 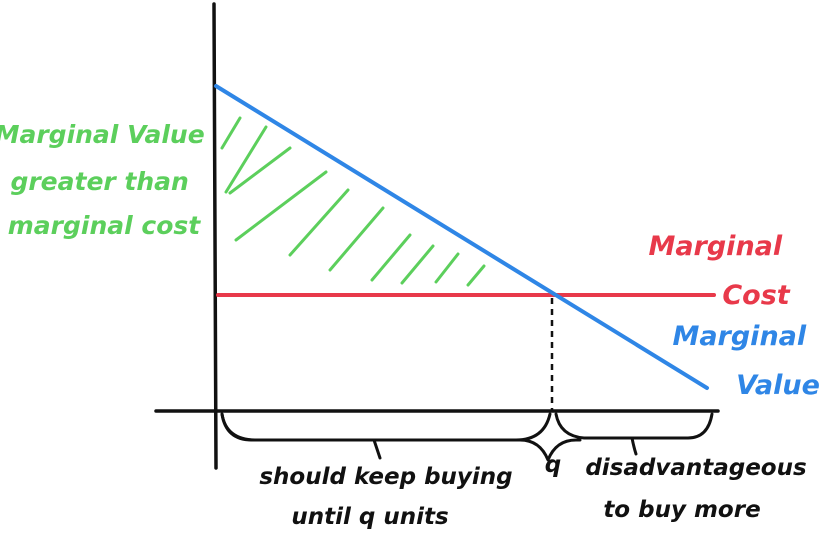 What do you see at coordinates (389, 497) in the screenshot?
I see `keep-buying-label: should keep buying until q units` at bounding box center [389, 497].